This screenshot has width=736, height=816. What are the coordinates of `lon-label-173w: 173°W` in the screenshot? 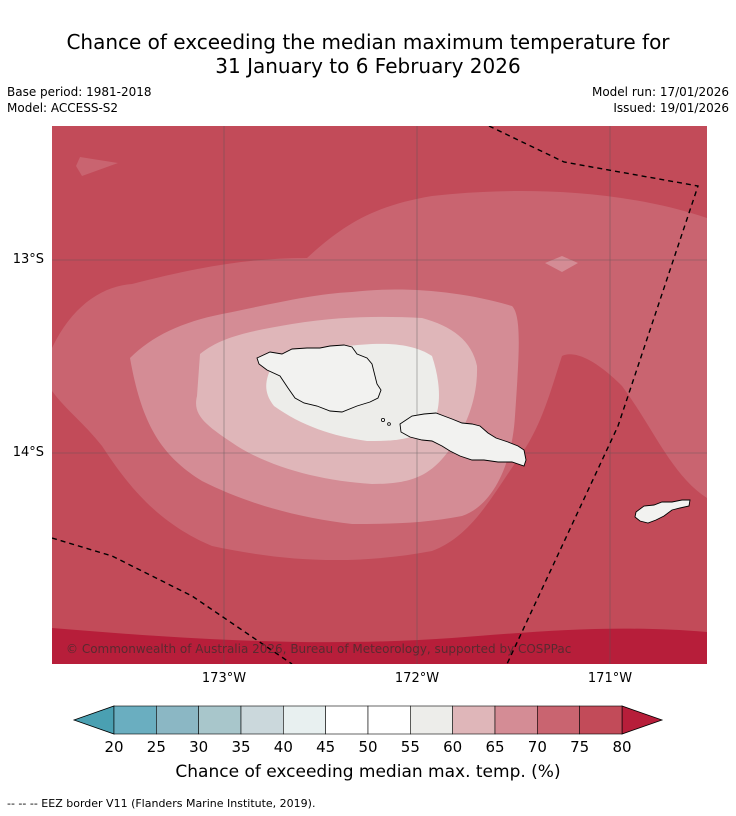 It's located at (224, 678).